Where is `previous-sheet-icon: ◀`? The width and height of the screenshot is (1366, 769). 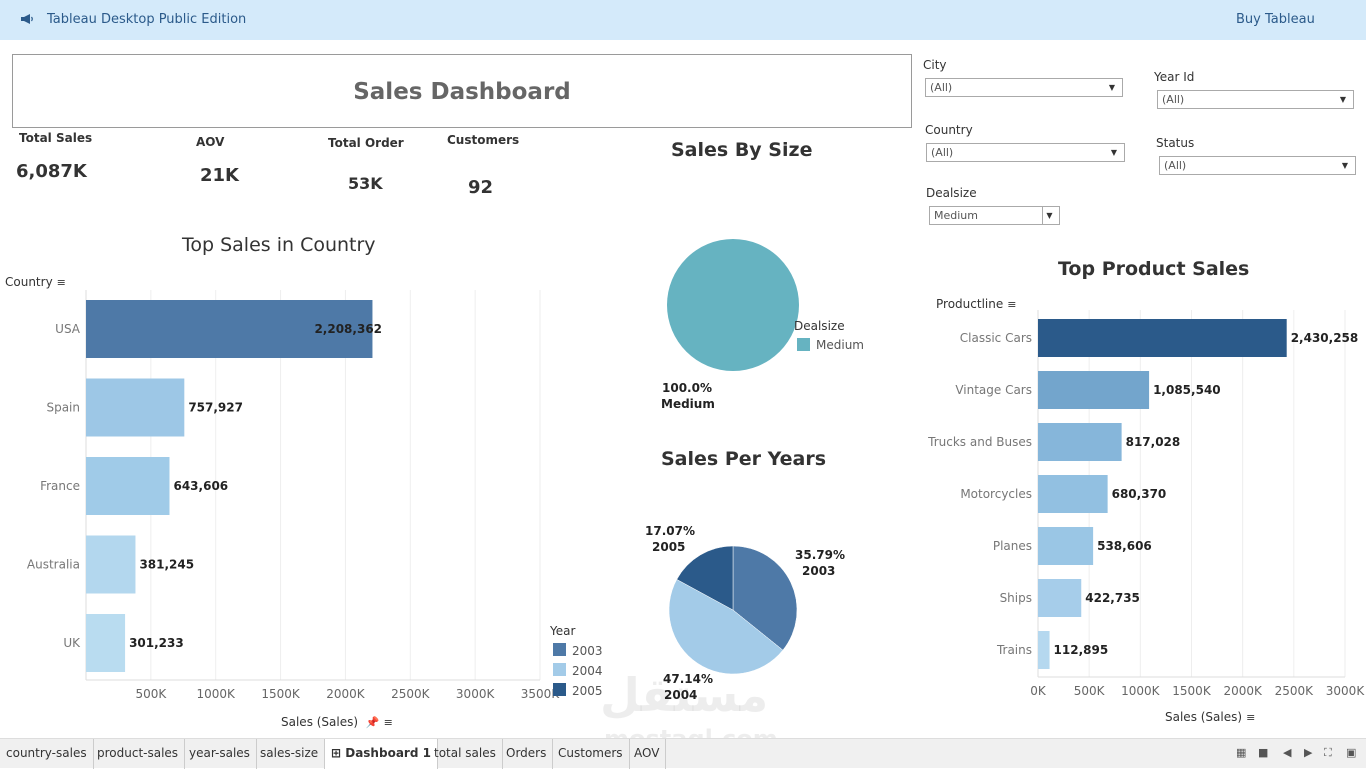 previous-sheet-icon: ◀ is located at coordinates (1287, 752).